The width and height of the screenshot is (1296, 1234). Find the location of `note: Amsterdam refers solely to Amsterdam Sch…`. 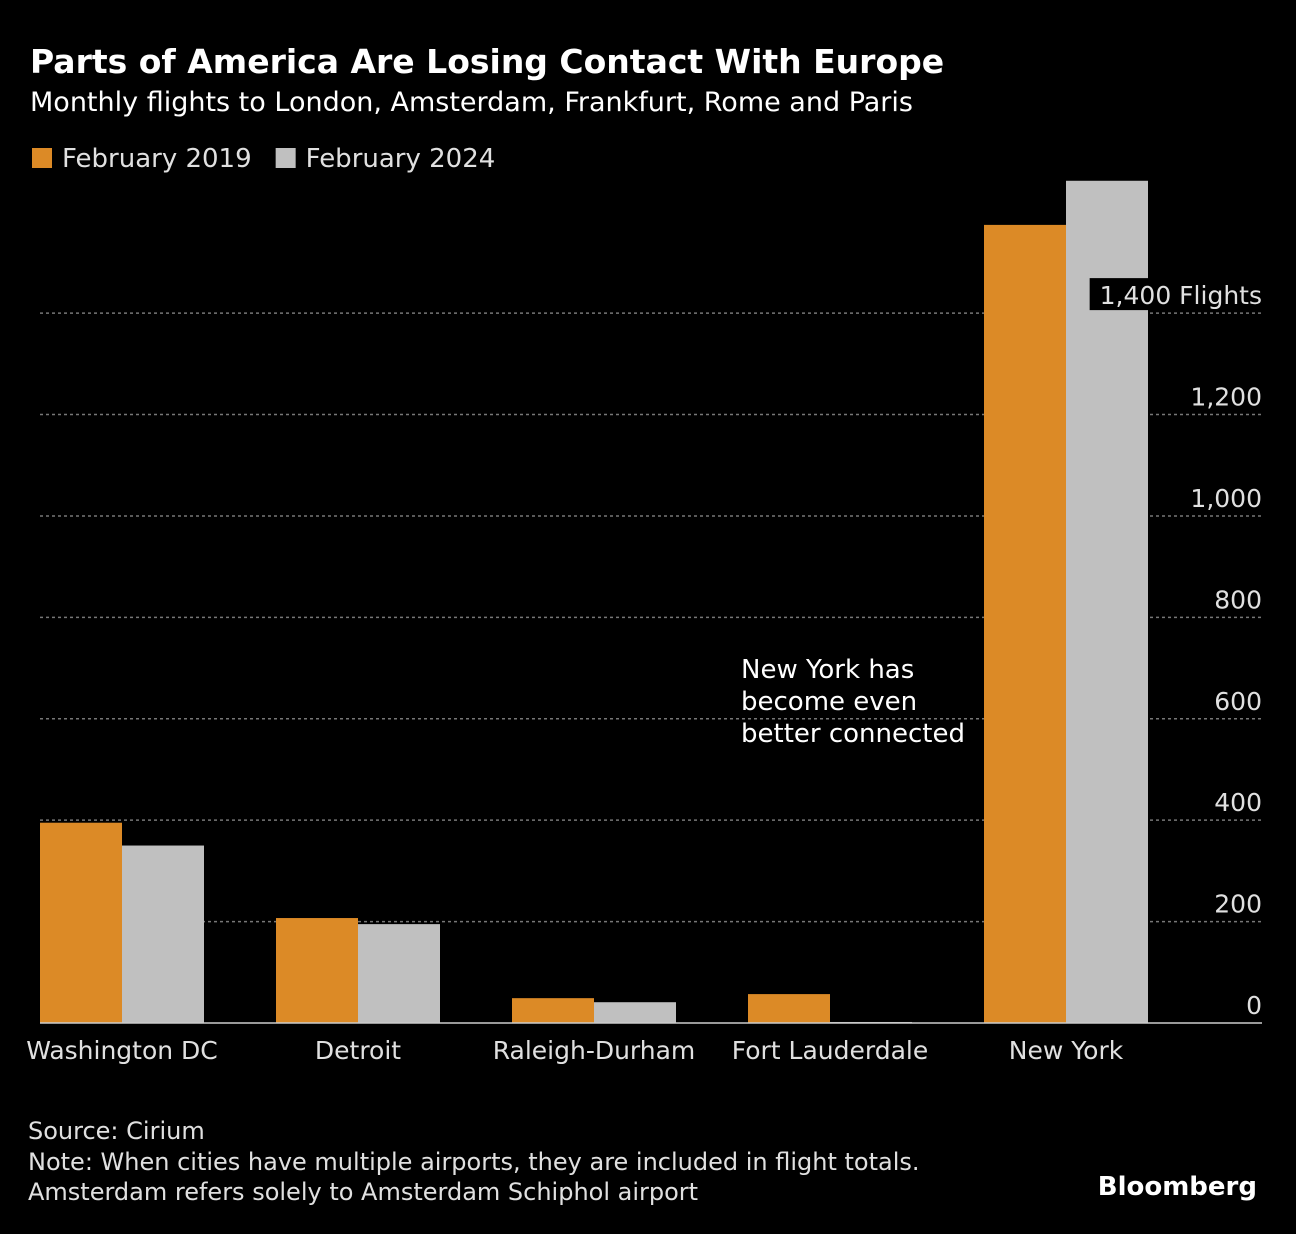

note: Amsterdam refers solely to Amsterdam Sch… is located at coordinates (363, 1192).